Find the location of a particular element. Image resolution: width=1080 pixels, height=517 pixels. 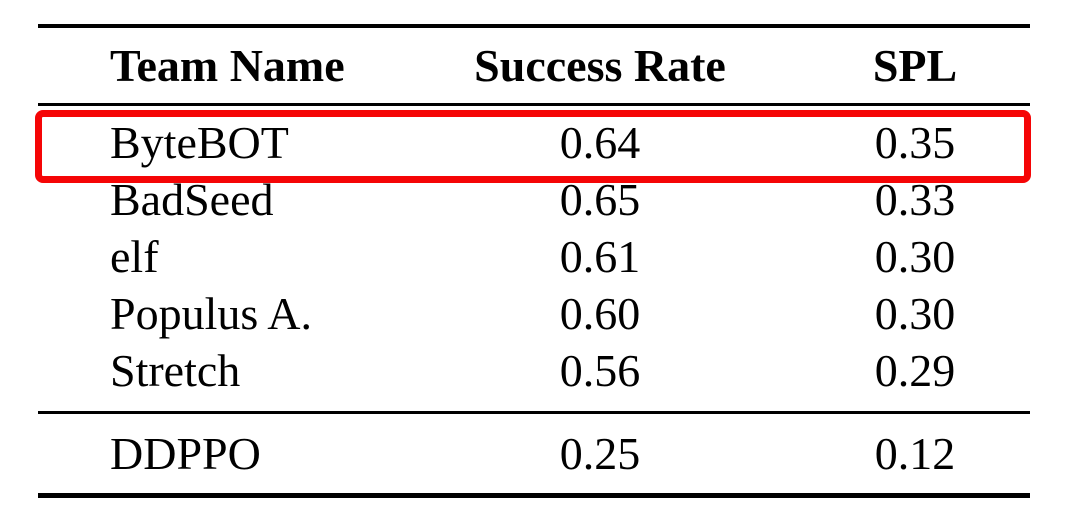

spl-cell: 0.33 is located at coordinates (915, 199).